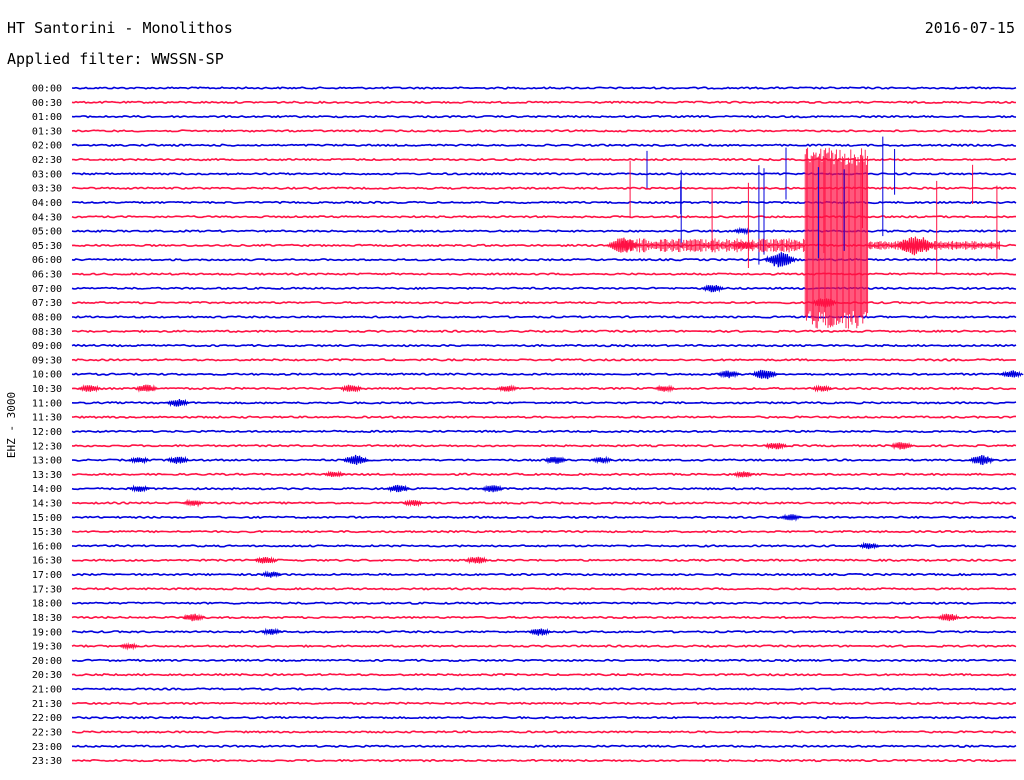 The image size is (1024, 780). What do you see at coordinates (47, 246) in the screenshot?
I see `row-label-0530: 05:30` at bounding box center [47, 246].